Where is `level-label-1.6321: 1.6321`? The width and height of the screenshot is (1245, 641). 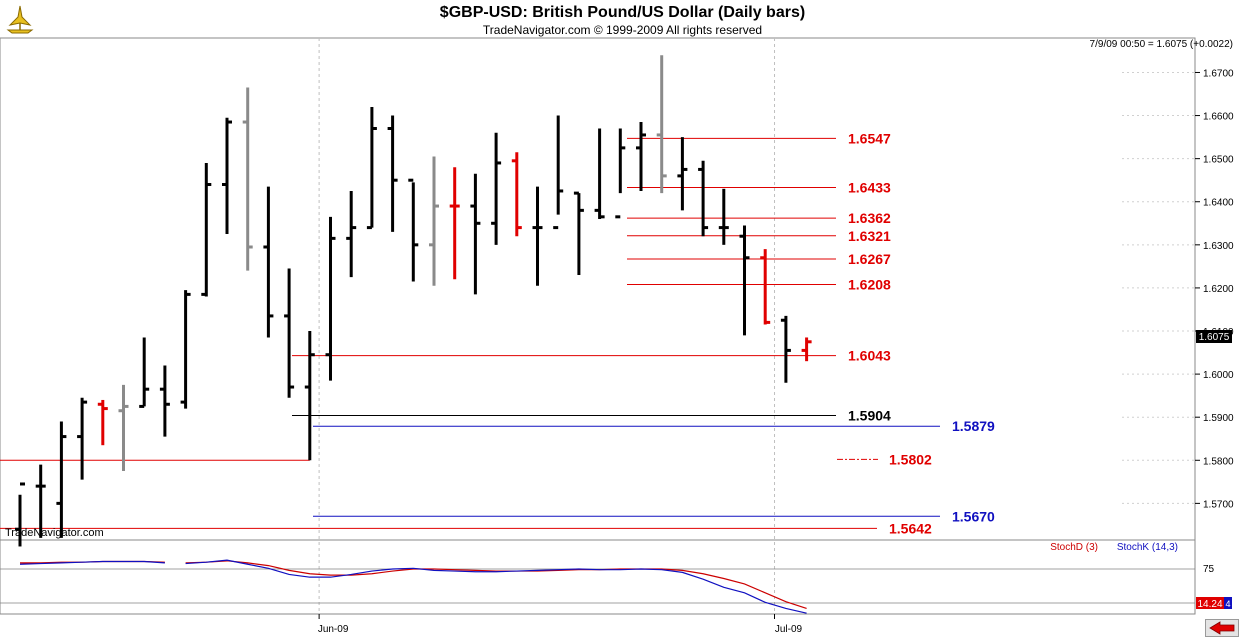 level-label-1.6321: 1.6321 is located at coordinates (869, 236).